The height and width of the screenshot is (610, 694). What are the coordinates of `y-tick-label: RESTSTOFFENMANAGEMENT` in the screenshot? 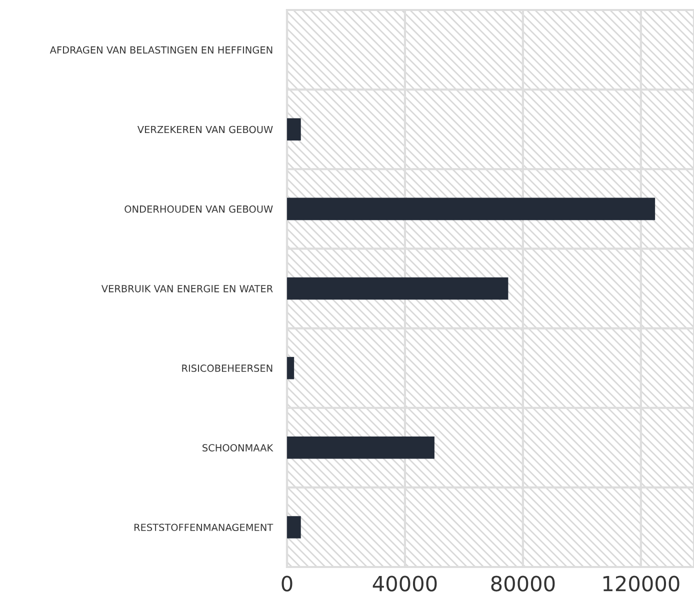 It's located at (204, 528).